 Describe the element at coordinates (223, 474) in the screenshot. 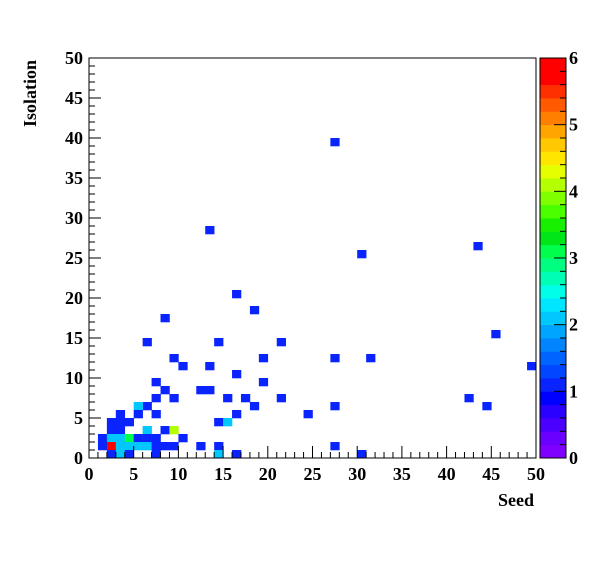

I see `x-tick-label: 15` at that location.